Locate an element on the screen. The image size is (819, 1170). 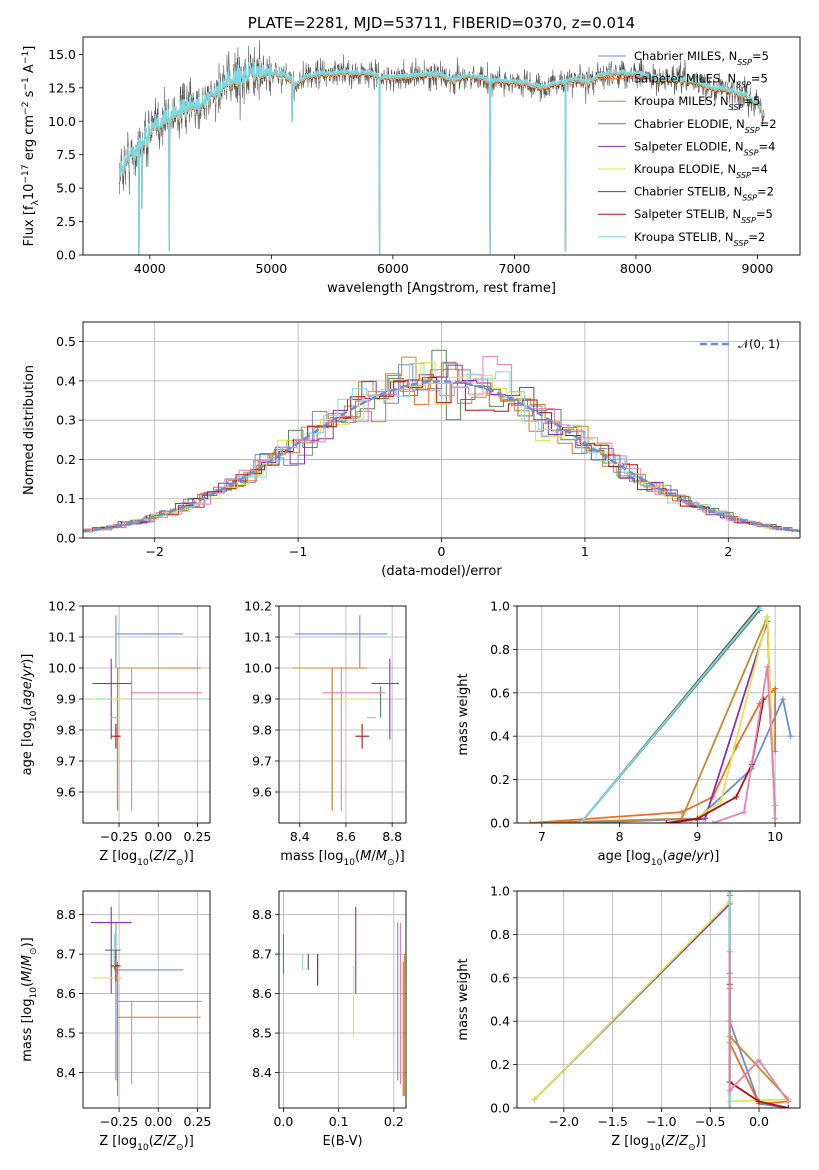
y-tick-label: 9.6 is located at coordinates (66, 792).